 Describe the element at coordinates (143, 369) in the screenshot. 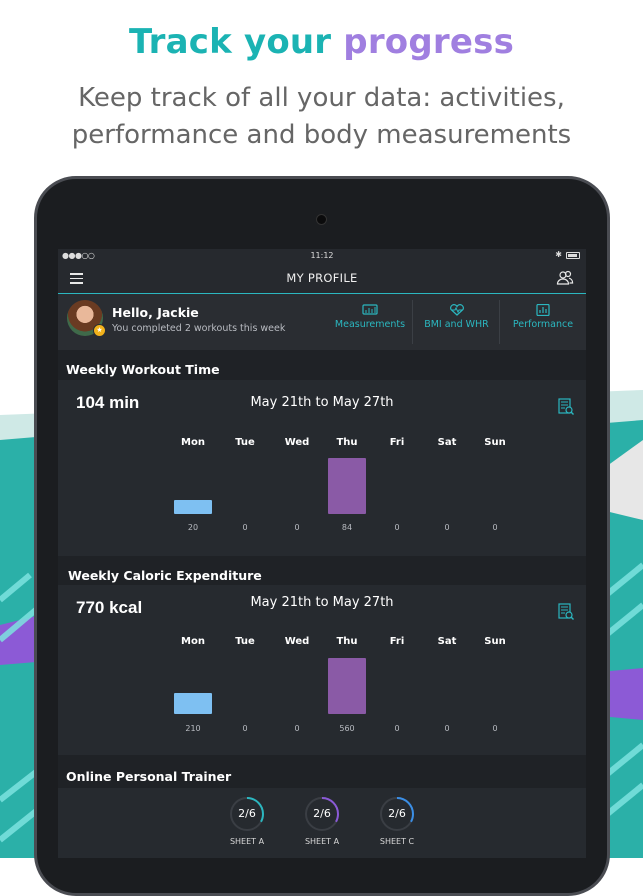

I see `workout-section-title: Weekly Workout Time` at that location.